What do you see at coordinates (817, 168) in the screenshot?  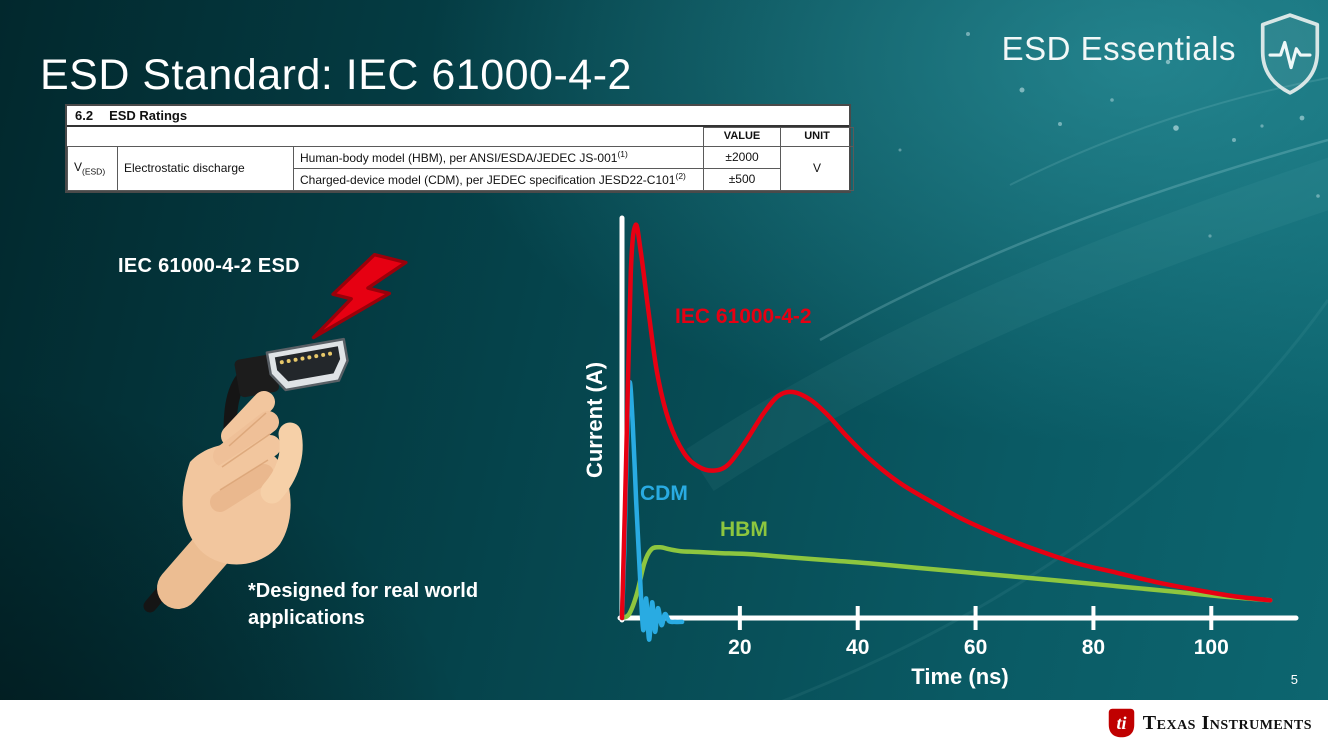 I see `unit-cell: V` at bounding box center [817, 168].